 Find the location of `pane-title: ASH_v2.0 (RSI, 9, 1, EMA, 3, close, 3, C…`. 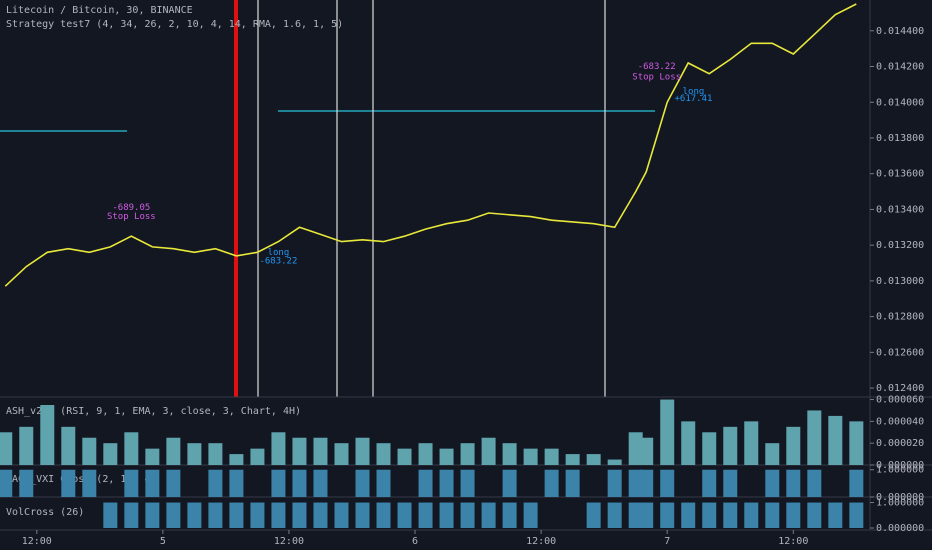

pane-title: ASH_v2.0 (RSI, 9, 1, EMA, 3, close, 3, C… is located at coordinates (153, 411).